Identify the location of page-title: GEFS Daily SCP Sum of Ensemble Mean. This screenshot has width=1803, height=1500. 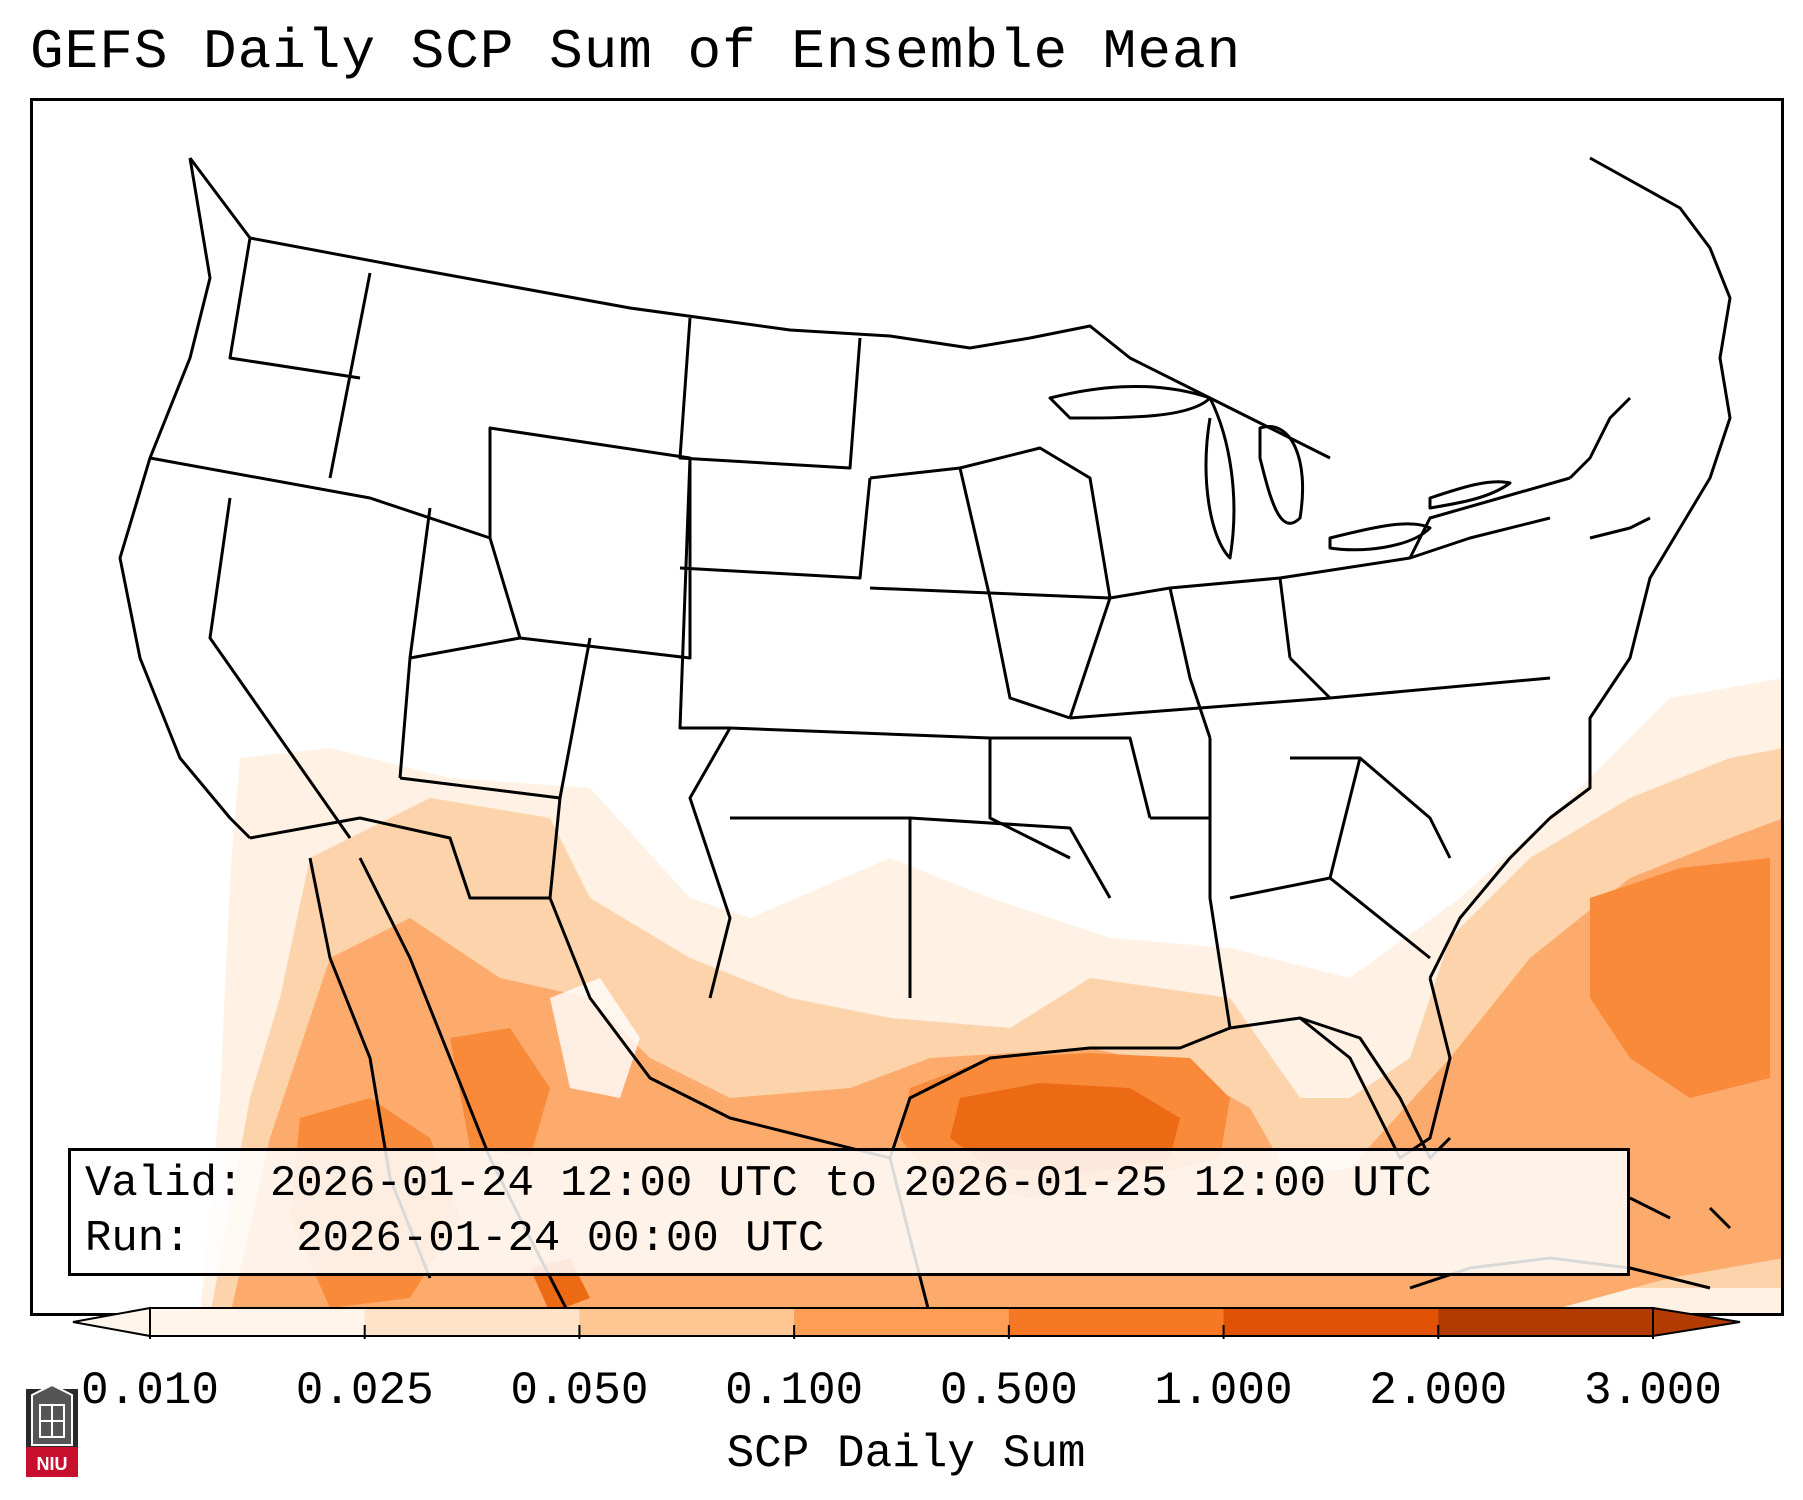
(636, 52).